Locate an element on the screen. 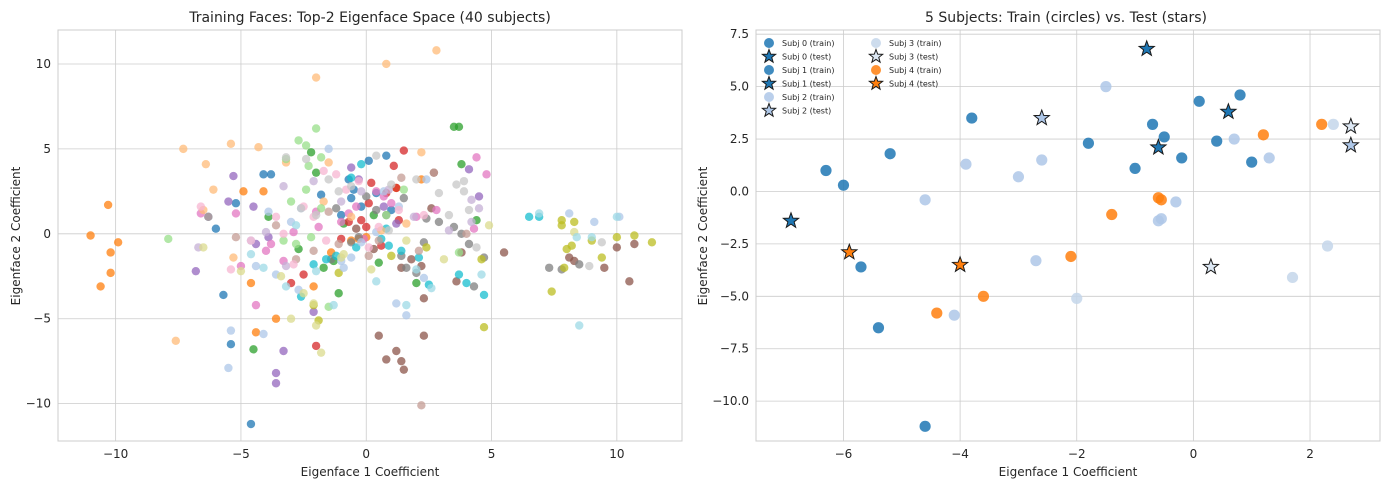  y-tick-label: 10 is located at coordinates (43, 64).